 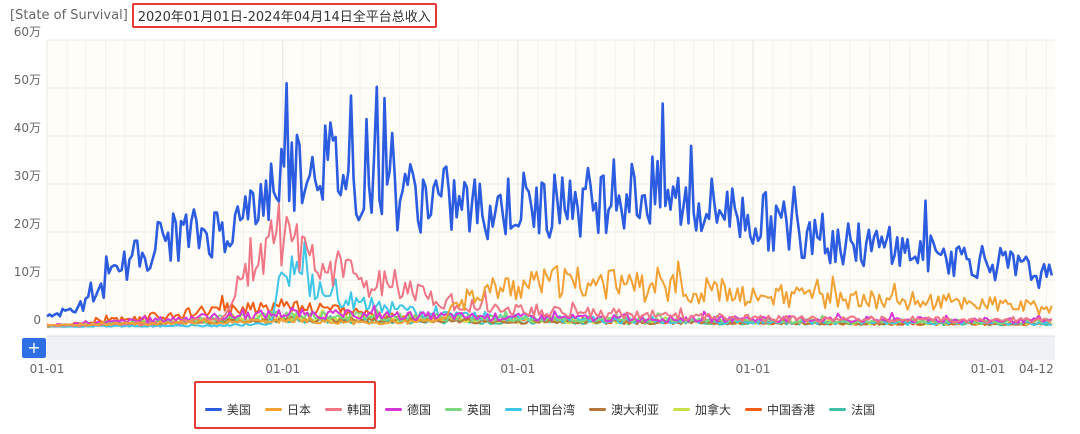 I want to click on legend-item-5: 中国台湾, so click(x=540, y=409).